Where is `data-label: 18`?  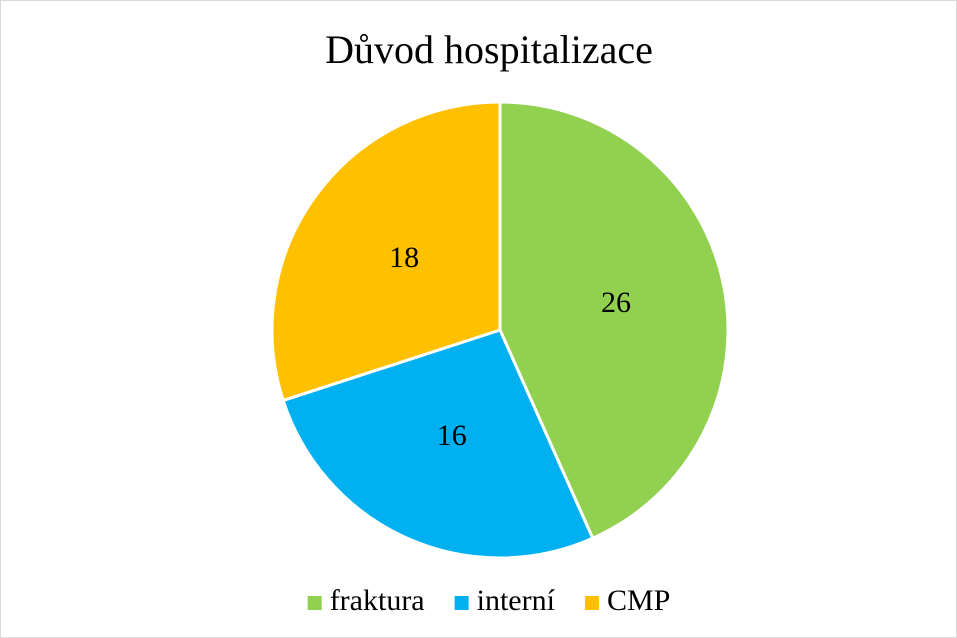 data-label: 18 is located at coordinates (404, 257).